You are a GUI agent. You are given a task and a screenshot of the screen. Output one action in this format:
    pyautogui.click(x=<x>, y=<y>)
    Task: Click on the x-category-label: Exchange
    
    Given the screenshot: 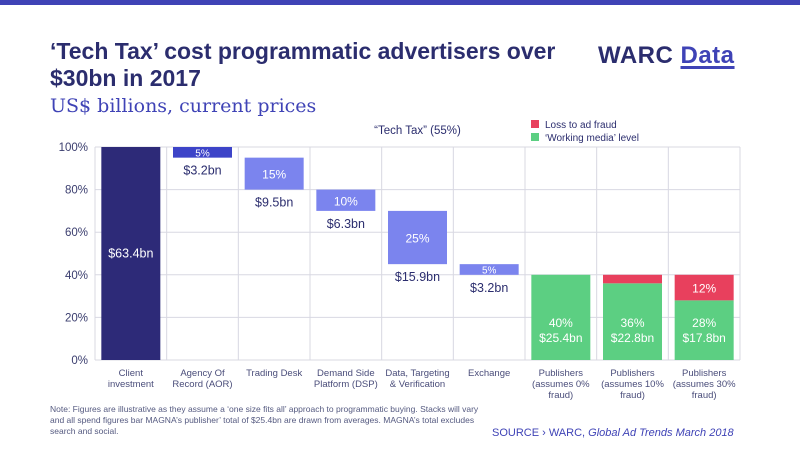 What is the action you would take?
    pyautogui.click(x=489, y=373)
    